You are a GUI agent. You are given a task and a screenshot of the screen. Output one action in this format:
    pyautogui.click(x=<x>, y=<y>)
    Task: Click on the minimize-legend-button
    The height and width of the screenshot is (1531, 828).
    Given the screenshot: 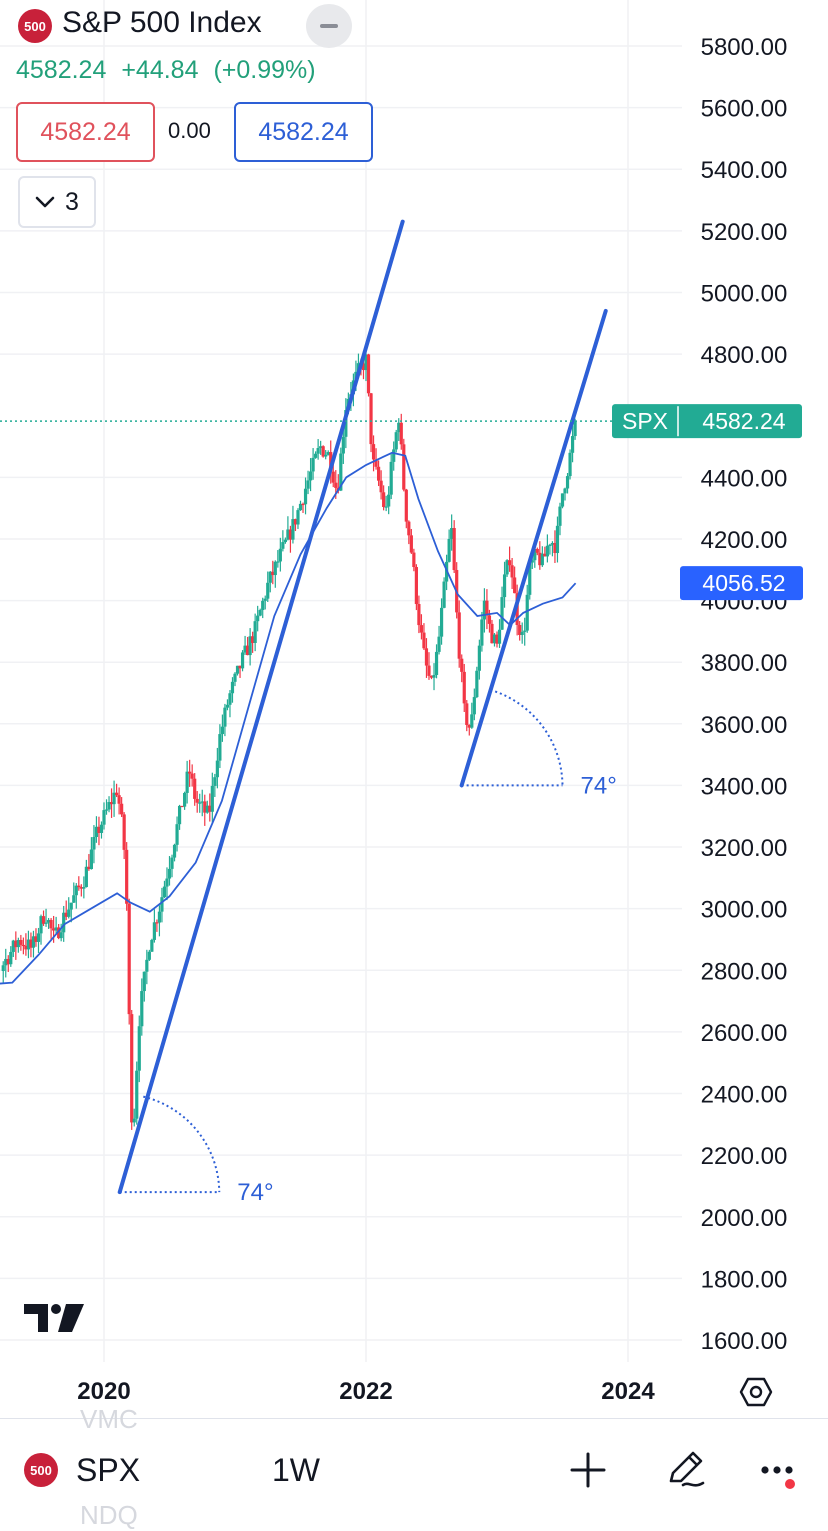 What is the action you would take?
    pyautogui.click(x=329, y=26)
    